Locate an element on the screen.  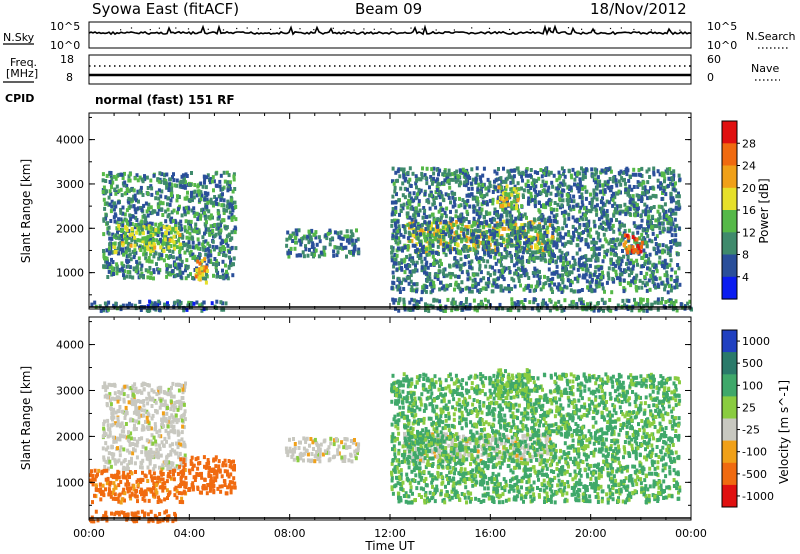
power-y-tick-label: 3000 is located at coordinates (70, 184).